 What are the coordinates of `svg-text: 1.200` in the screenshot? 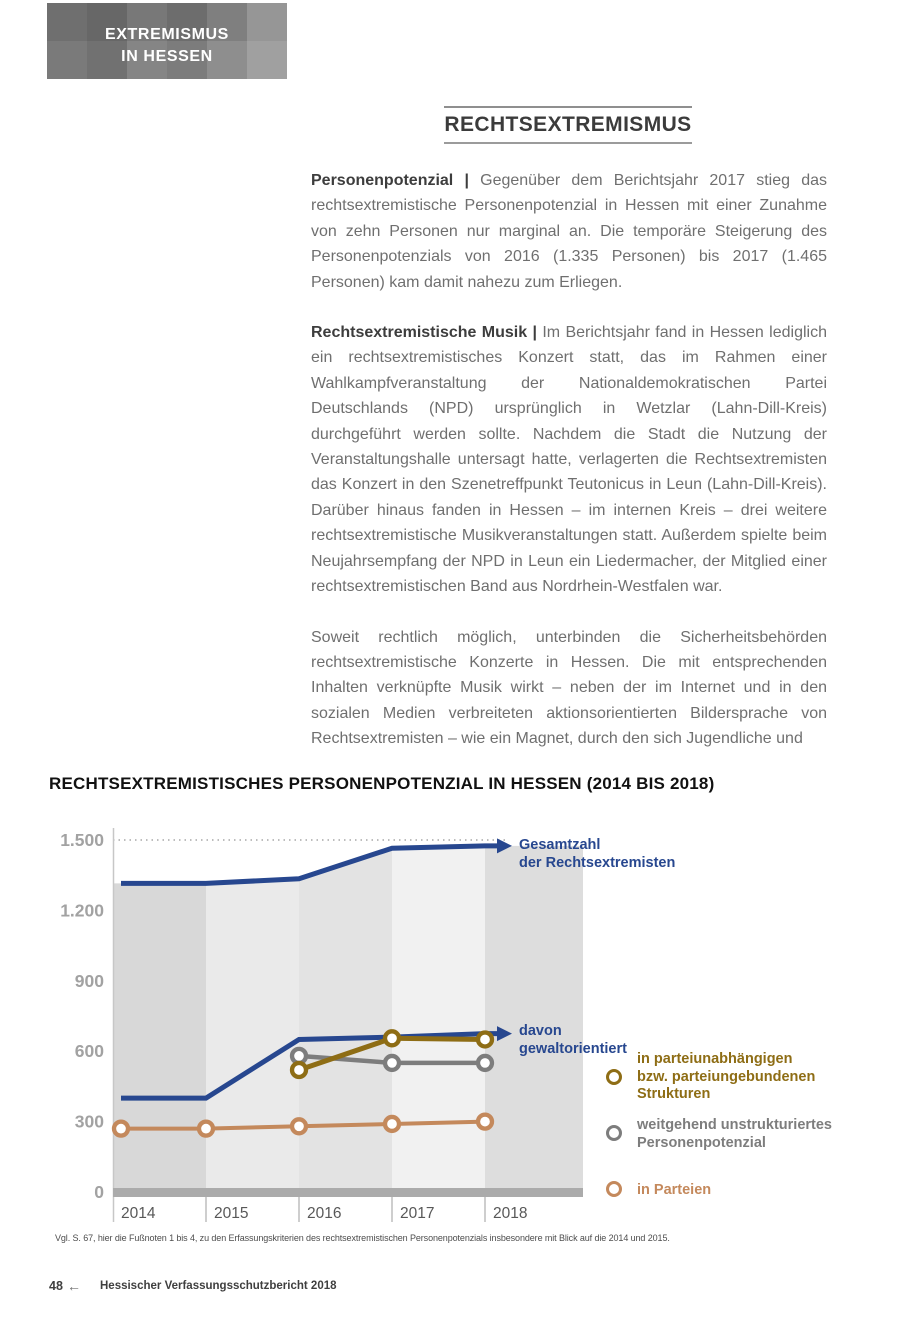 It's located at (82, 910).